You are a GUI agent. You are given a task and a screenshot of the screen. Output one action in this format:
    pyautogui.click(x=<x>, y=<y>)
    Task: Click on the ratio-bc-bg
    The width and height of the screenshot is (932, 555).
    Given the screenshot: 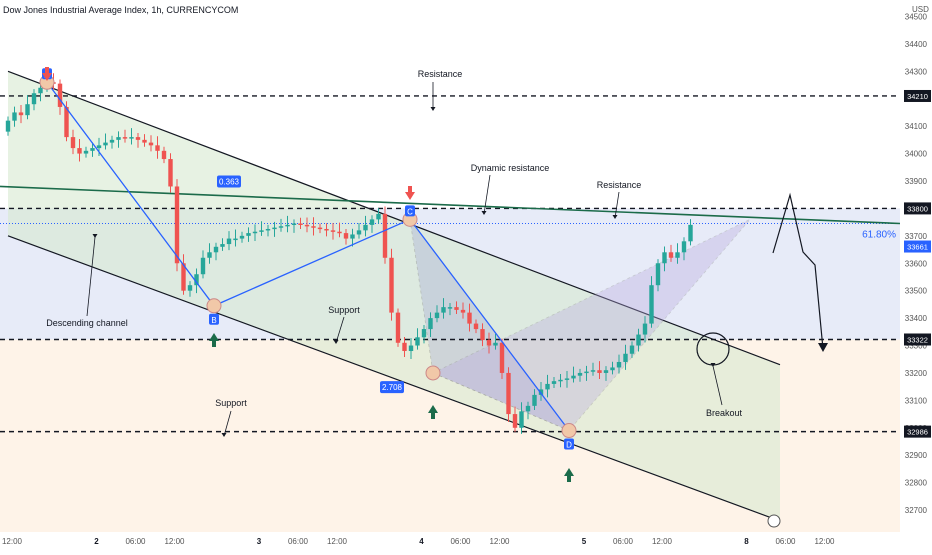 What is the action you would take?
    pyautogui.click(x=392, y=387)
    